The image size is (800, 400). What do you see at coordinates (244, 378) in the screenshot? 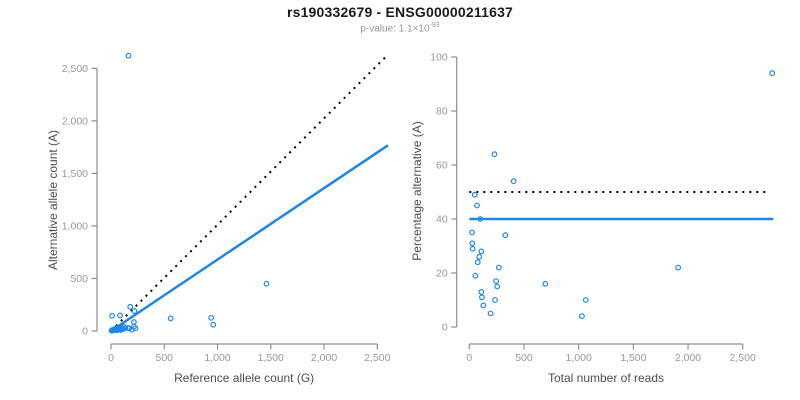
I see `x-axis-title: Reference allele count (G)` at bounding box center [244, 378].